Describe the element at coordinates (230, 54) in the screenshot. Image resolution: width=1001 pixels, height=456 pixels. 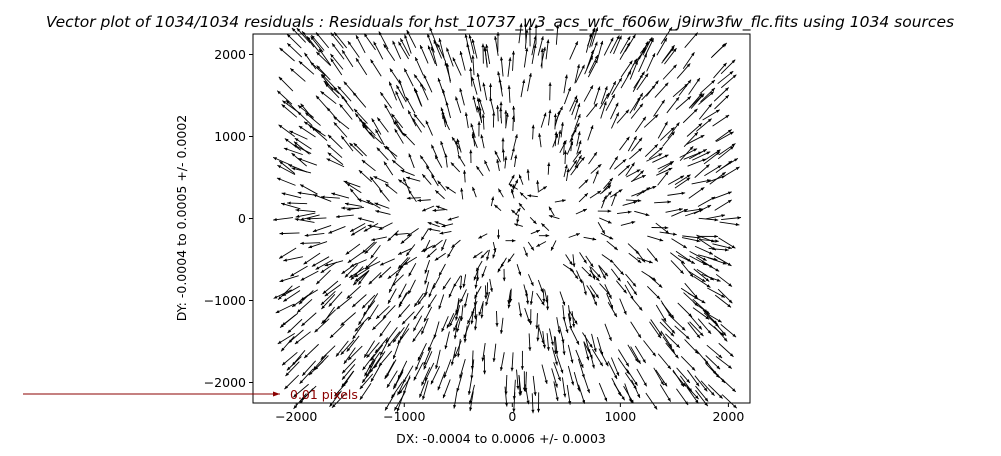
I see `y-tick-label: 2000` at that location.